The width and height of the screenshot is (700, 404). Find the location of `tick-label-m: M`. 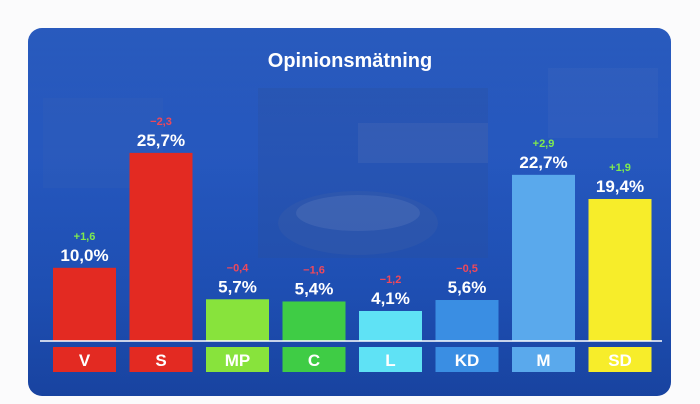

tick-label-m: M is located at coordinates (543, 360).